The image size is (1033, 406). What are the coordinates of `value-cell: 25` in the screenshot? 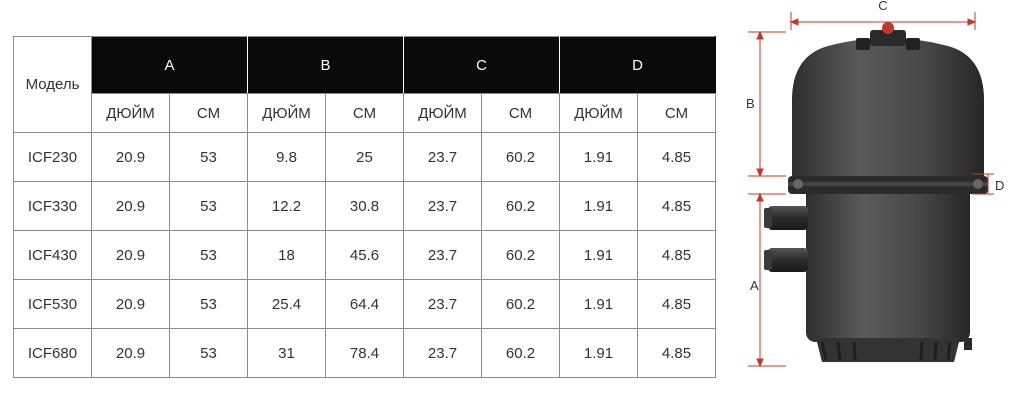 It's located at (364, 157).